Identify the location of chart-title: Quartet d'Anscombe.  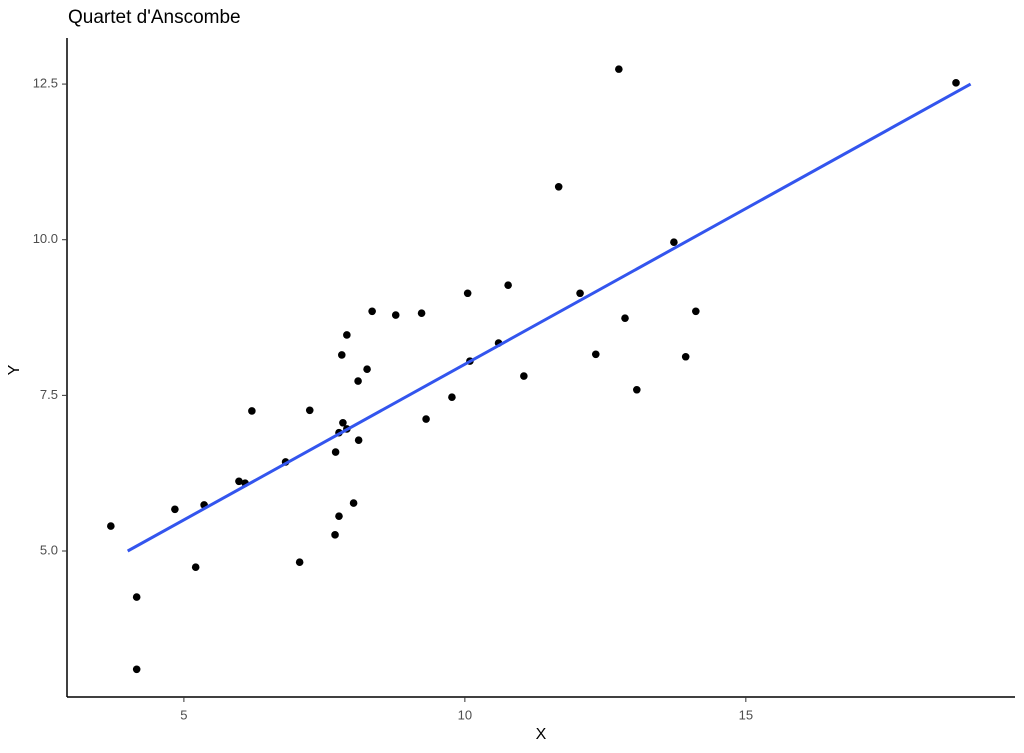
(154, 17).